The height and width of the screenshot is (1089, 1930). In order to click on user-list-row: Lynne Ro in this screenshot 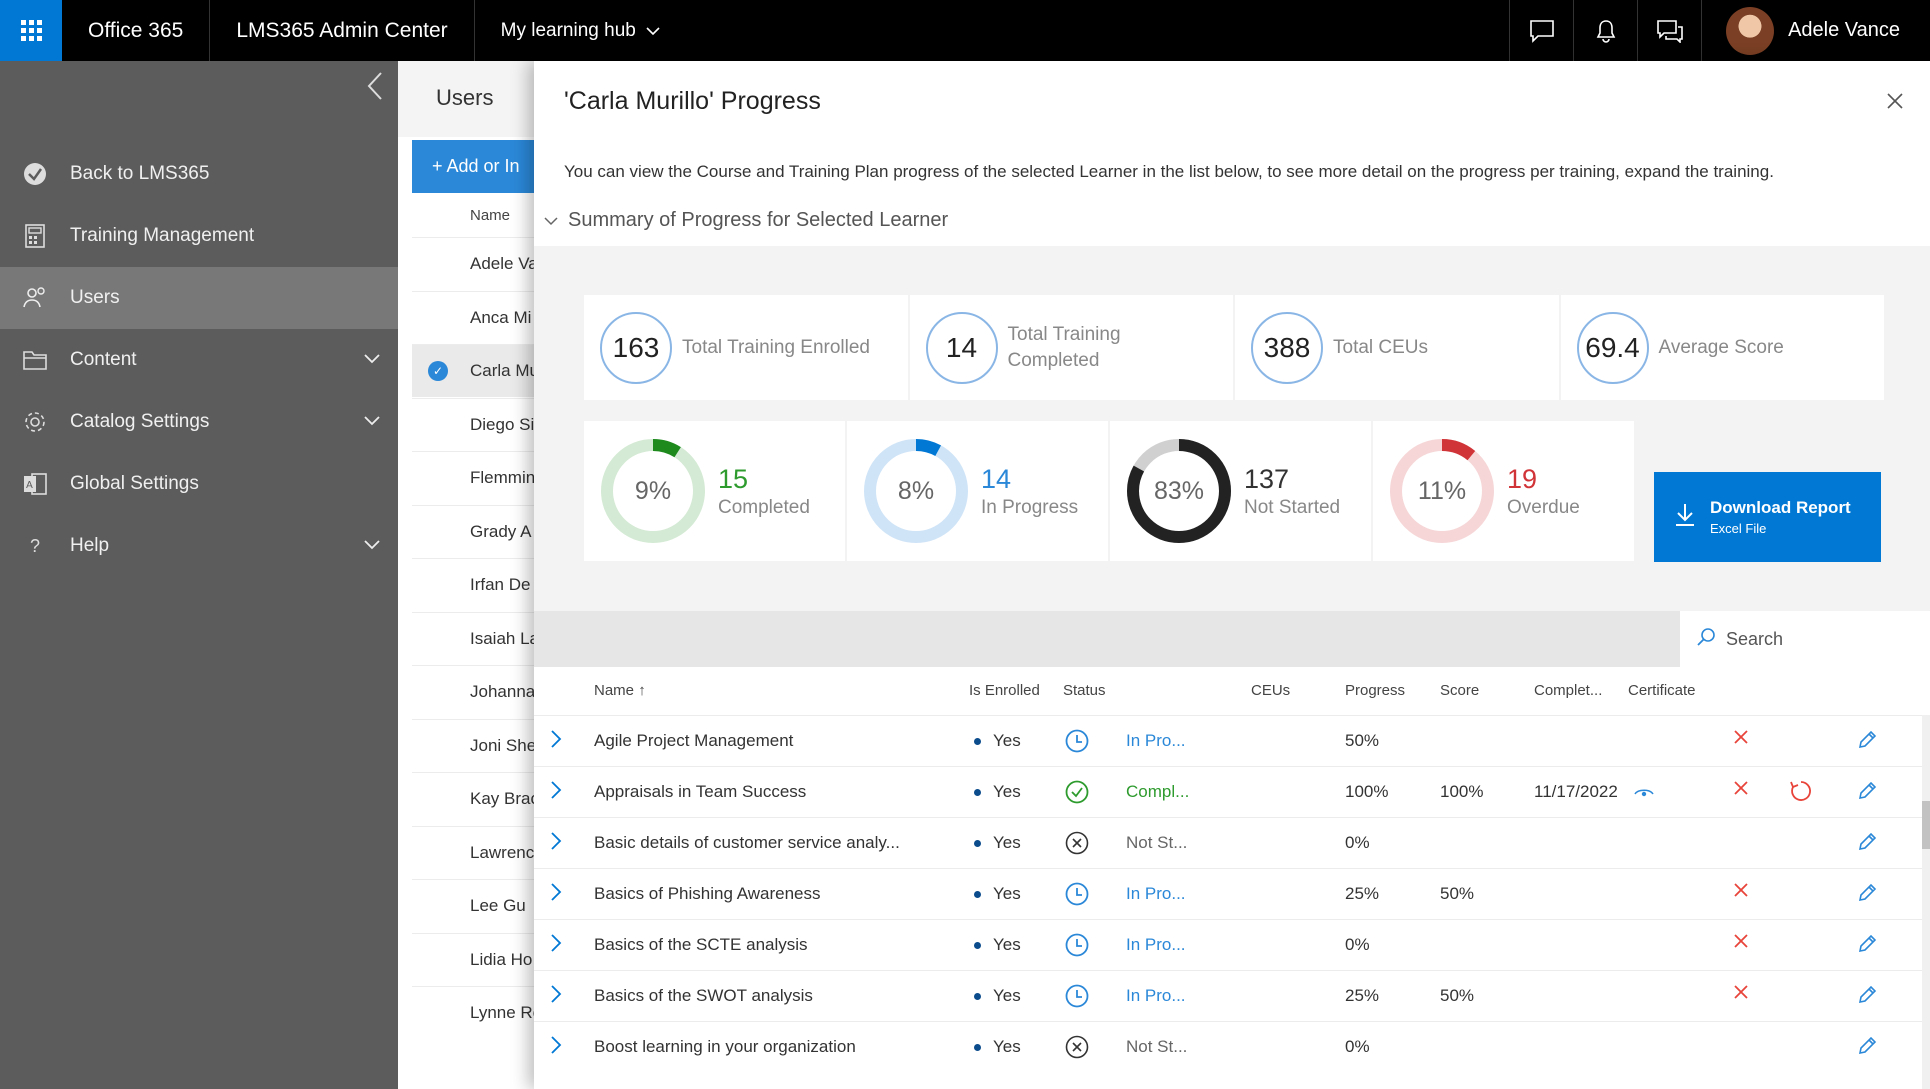, I will do `click(475, 1012)`.